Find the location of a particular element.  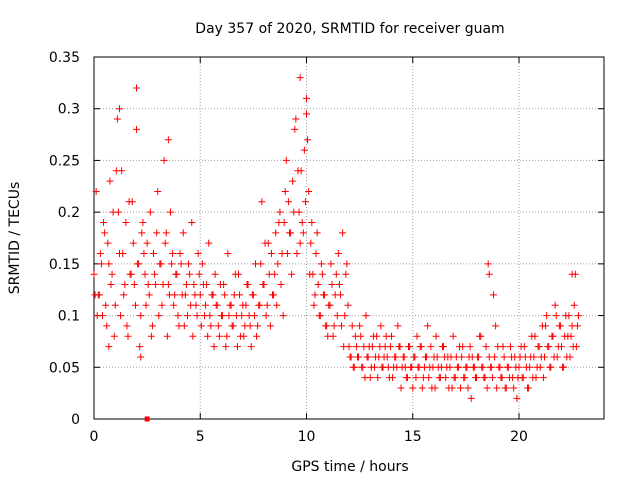

y-tick-label: 0.15 is located at coordinates (64, 265).